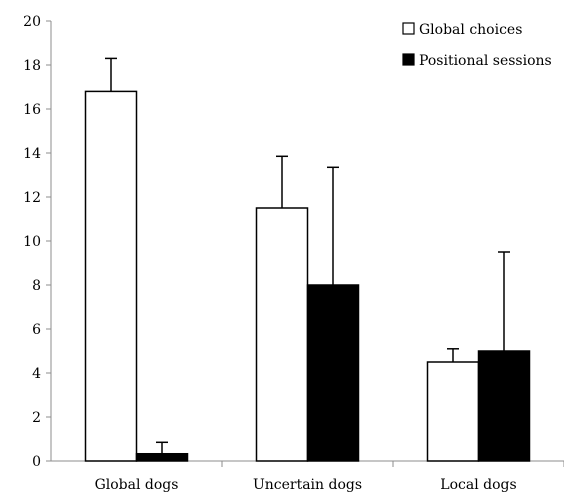 The height and width of the screenshot is (495, 564). Describe the element at coordinates (36, 418) in the screenshot. I see `y-tick-label: 2` at that location.